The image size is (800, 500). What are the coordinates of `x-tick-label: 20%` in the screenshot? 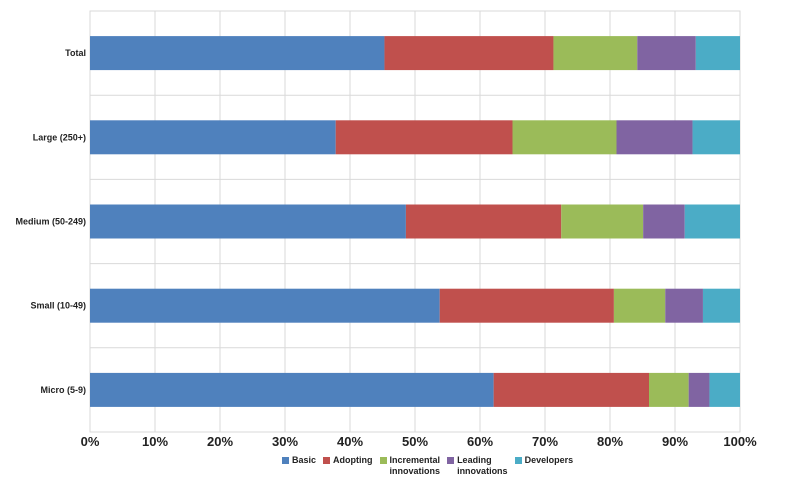 It's located at (220, 441).